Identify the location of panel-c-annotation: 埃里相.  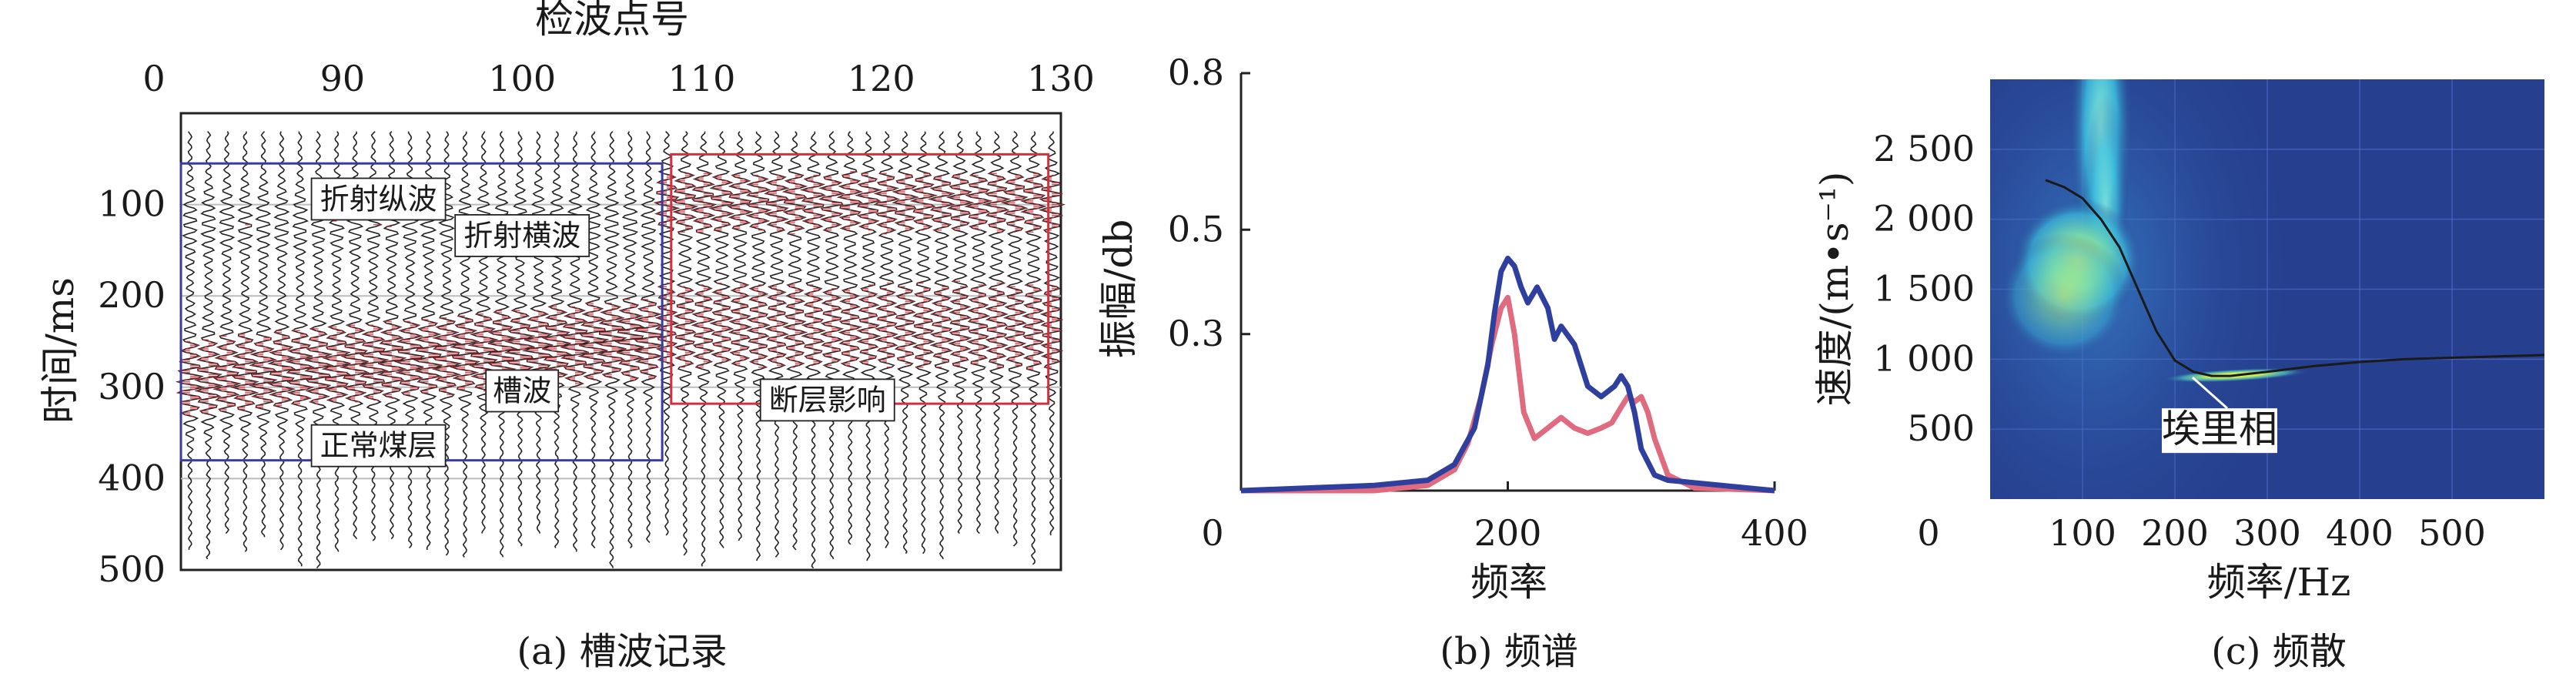
(2220, 415).